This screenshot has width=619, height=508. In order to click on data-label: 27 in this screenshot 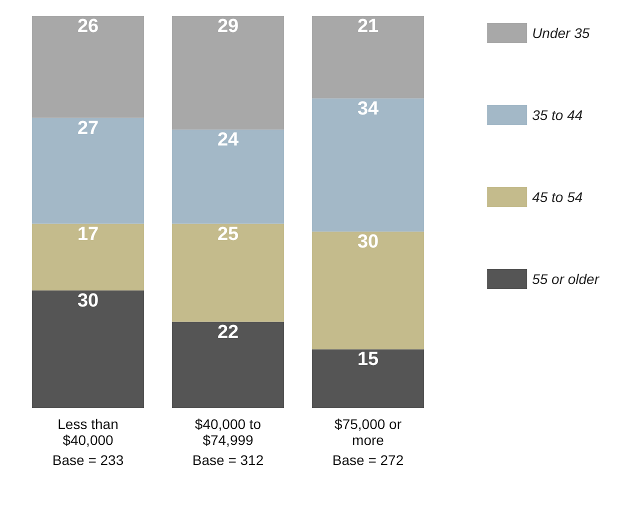, I will do `click(88, 128)`.